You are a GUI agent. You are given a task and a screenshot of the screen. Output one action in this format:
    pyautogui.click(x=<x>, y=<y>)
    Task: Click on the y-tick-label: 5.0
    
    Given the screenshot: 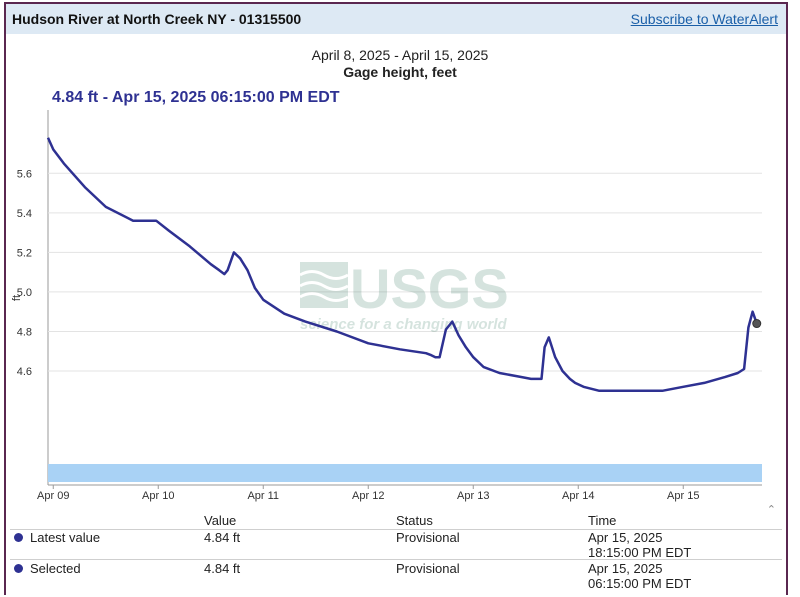 What is the action you would take?
    pyautogui.click(x=24, y=293)
    